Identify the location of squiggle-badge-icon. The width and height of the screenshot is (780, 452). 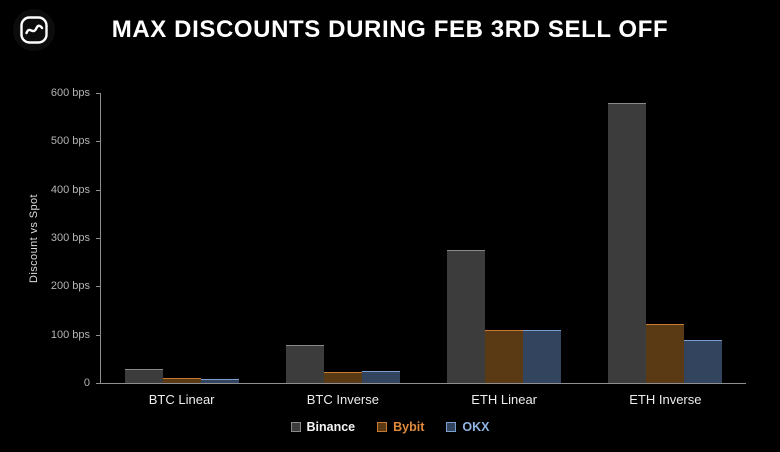
(34, 30).